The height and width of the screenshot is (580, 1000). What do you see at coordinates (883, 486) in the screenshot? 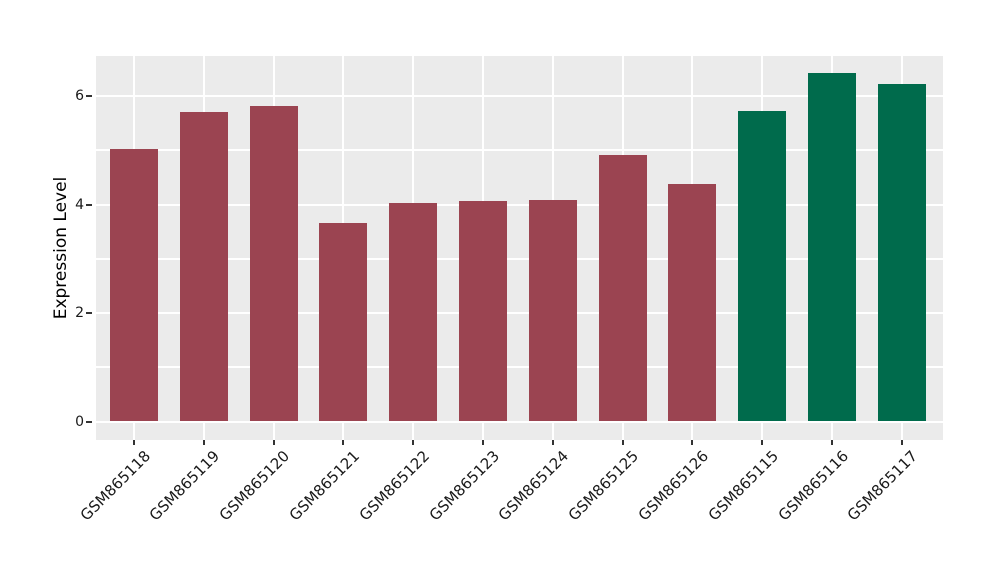
I see `x-tick-label: GSM865117` at bounding box center [883, 486].